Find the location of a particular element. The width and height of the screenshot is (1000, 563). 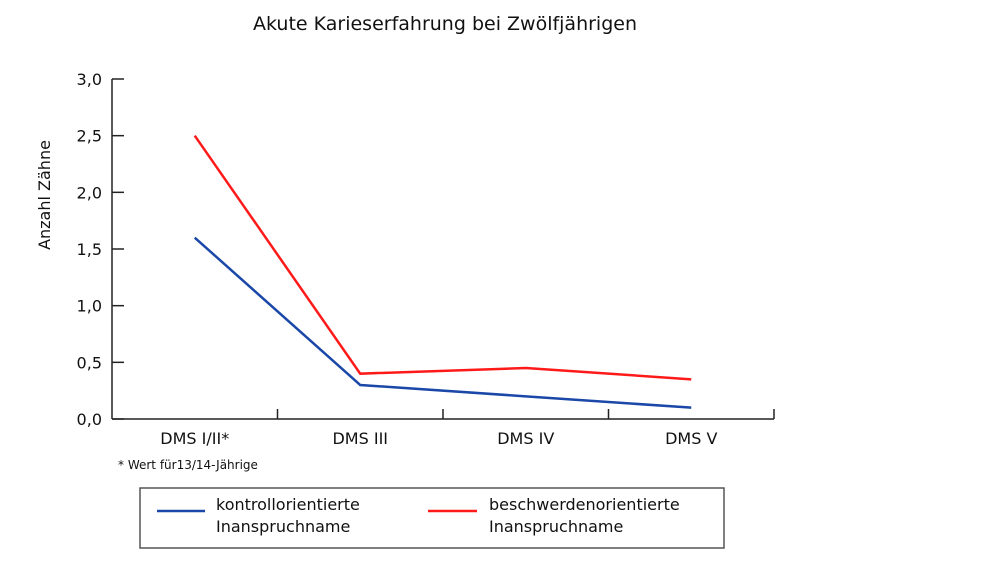

x-tick-label: DMS V is located at coordinates (691, 438).